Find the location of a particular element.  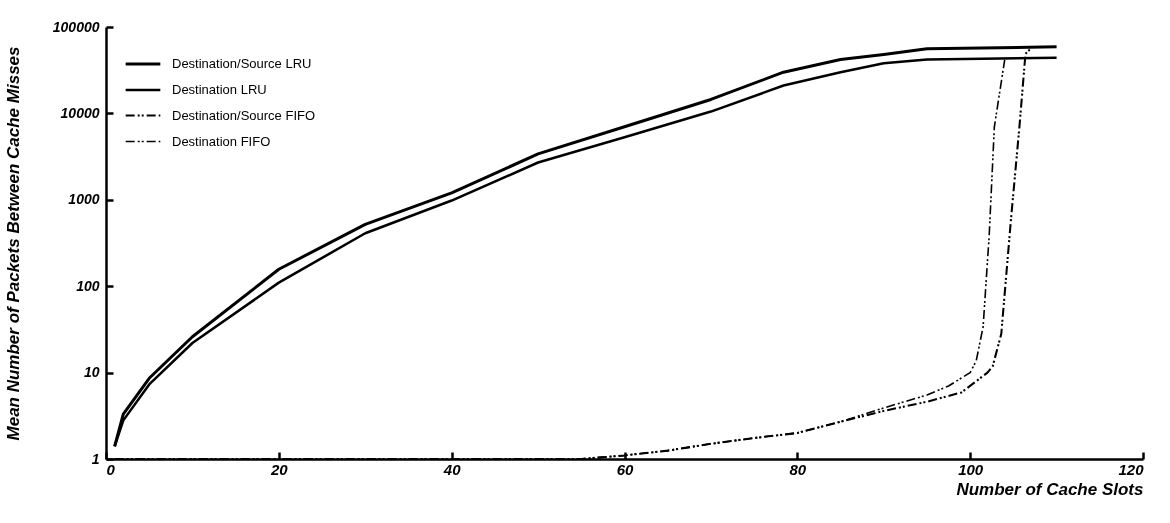

legend-label: Destination/Source LRU is located at coordinates (242, 63).